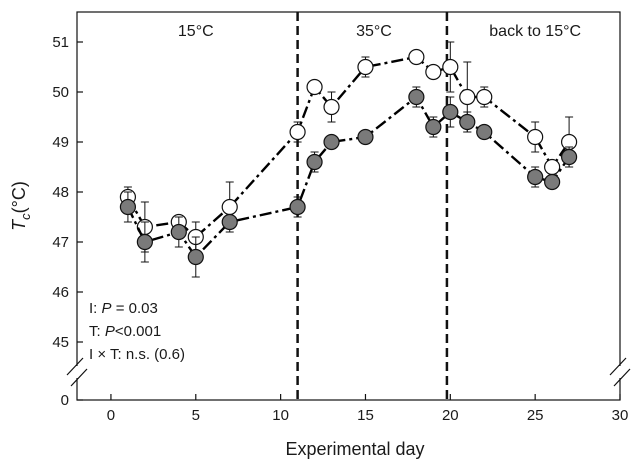 Image resolution: width=633 pixels, height=463 pixels. I want to click on stat-annotation-3: I × T: n.s. (0.6), so click(137, 354).